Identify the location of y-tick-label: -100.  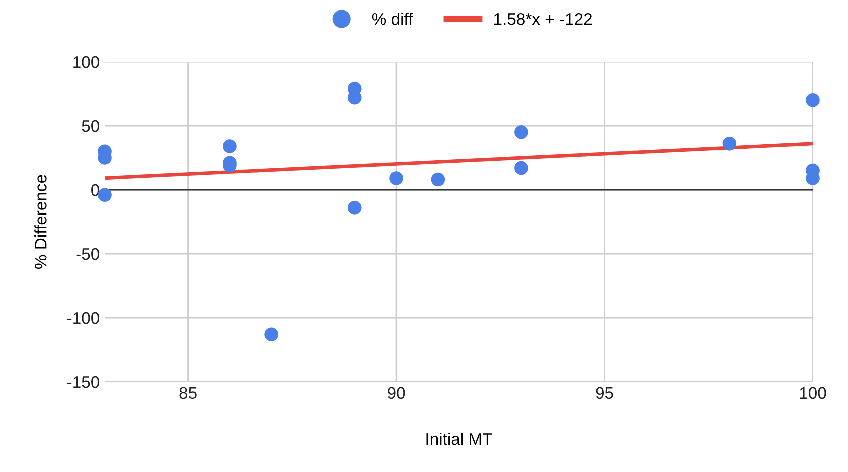
(84, 318).